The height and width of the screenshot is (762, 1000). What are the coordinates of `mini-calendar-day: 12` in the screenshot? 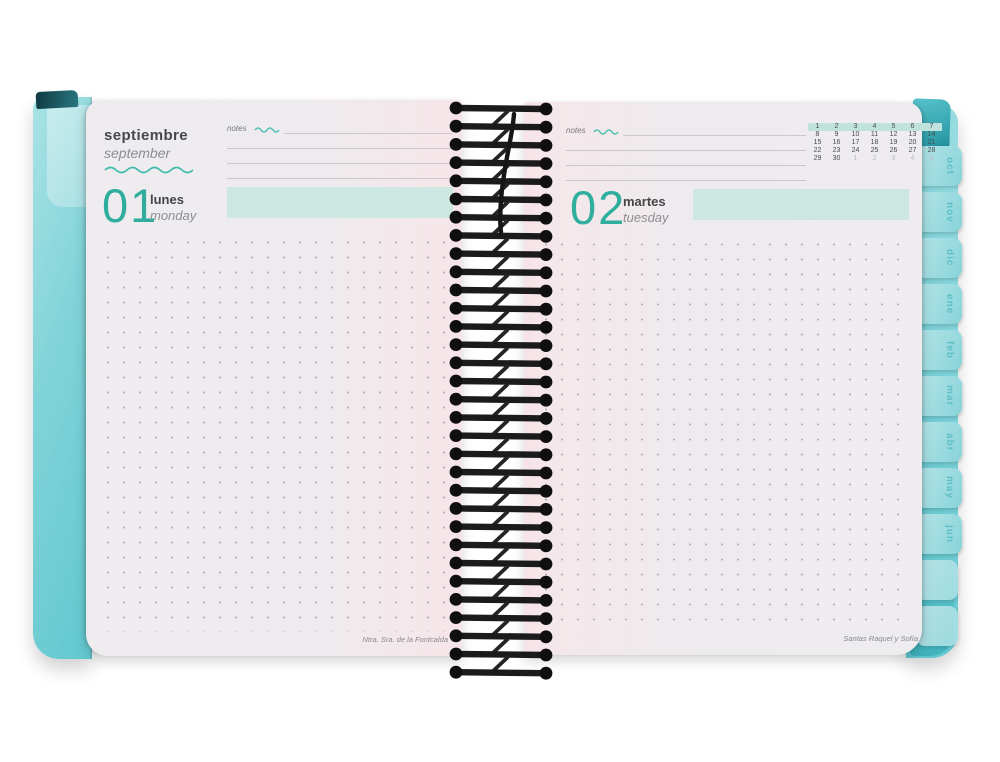 It's located at (893, 134).